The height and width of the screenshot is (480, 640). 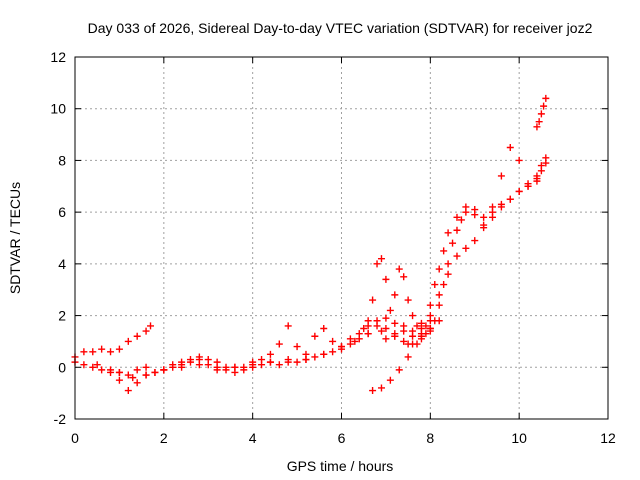 I want to click on x-tick-label: 2, so click(x=164, y=438).